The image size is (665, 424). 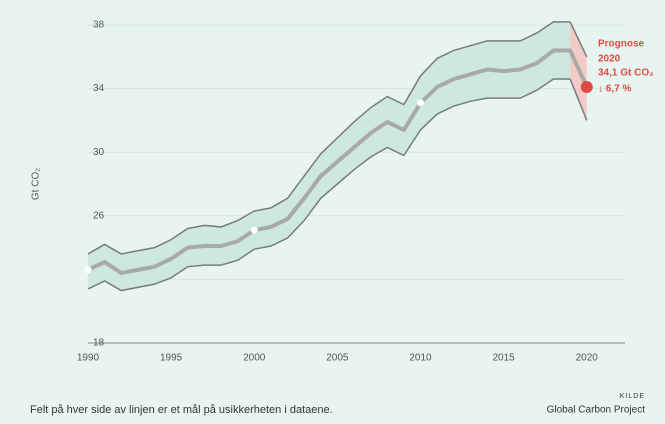 What do you see at coordinates (587, 358) in the screenshot?
I see `x-tick-label: 2020` at bounding box center [587, 358].